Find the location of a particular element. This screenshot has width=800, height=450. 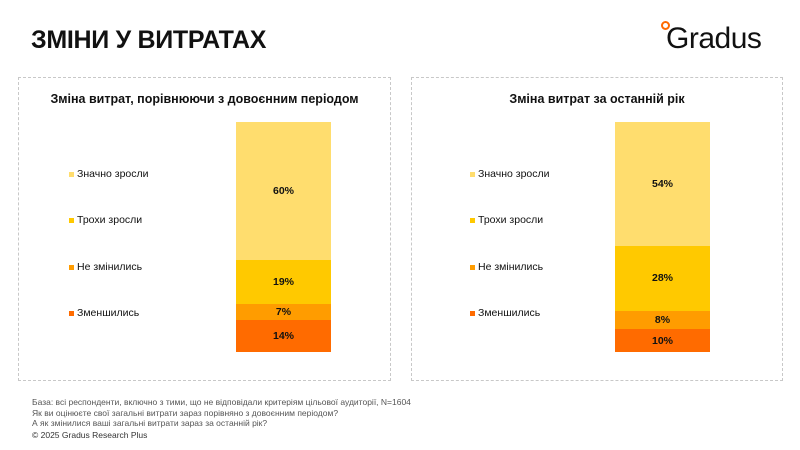

data-label: 7% is located at coordinates (283, 311).